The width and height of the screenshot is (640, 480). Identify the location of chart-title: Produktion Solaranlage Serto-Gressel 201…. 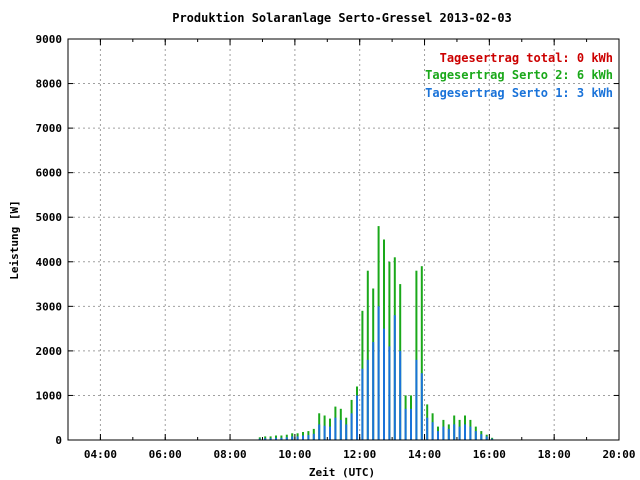
(342, 18).